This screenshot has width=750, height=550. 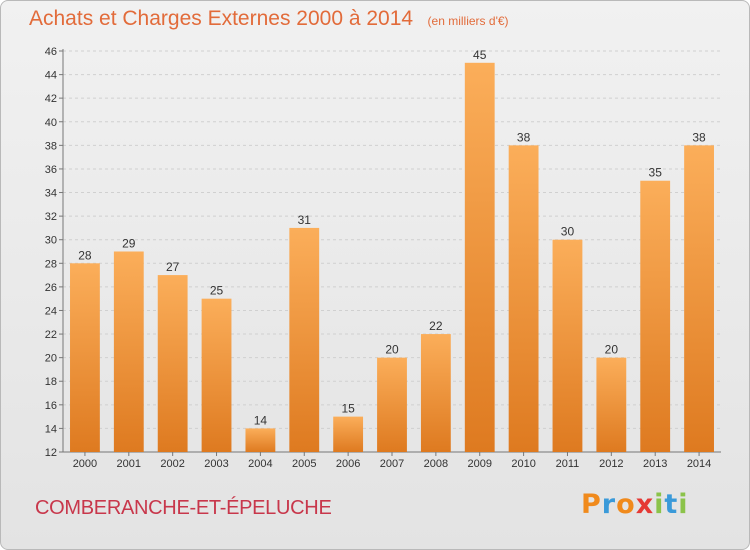 What do you see at coordinates (51, 241) in the screenshot?
I see `y-tick-label: 30` at bounding box center [51, 241].